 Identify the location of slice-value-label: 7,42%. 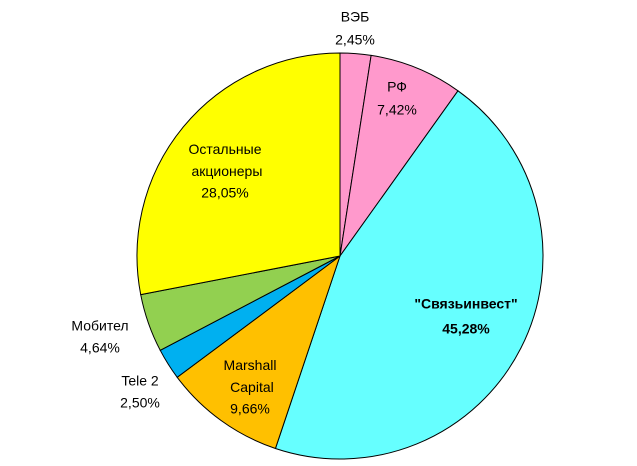
(397, 110).